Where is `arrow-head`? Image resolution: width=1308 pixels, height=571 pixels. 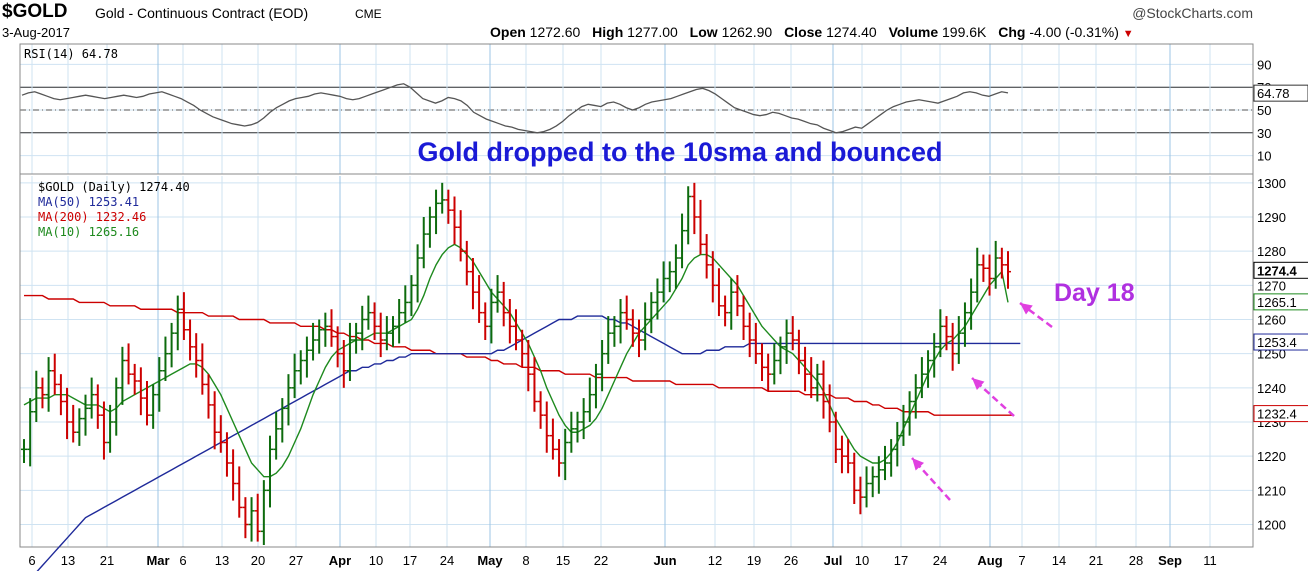
arrow-head is located at coordinates (1026, 309).